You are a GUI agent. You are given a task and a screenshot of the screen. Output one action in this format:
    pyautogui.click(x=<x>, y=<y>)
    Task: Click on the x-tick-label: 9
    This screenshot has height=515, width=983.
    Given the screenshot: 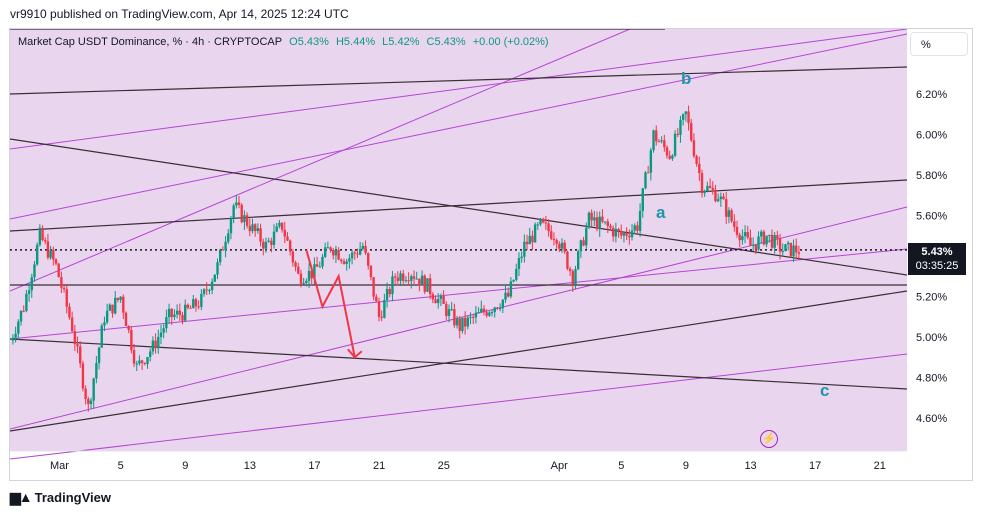 What is the action you would take?
    pyautogui.click(x=686, y=466)
    